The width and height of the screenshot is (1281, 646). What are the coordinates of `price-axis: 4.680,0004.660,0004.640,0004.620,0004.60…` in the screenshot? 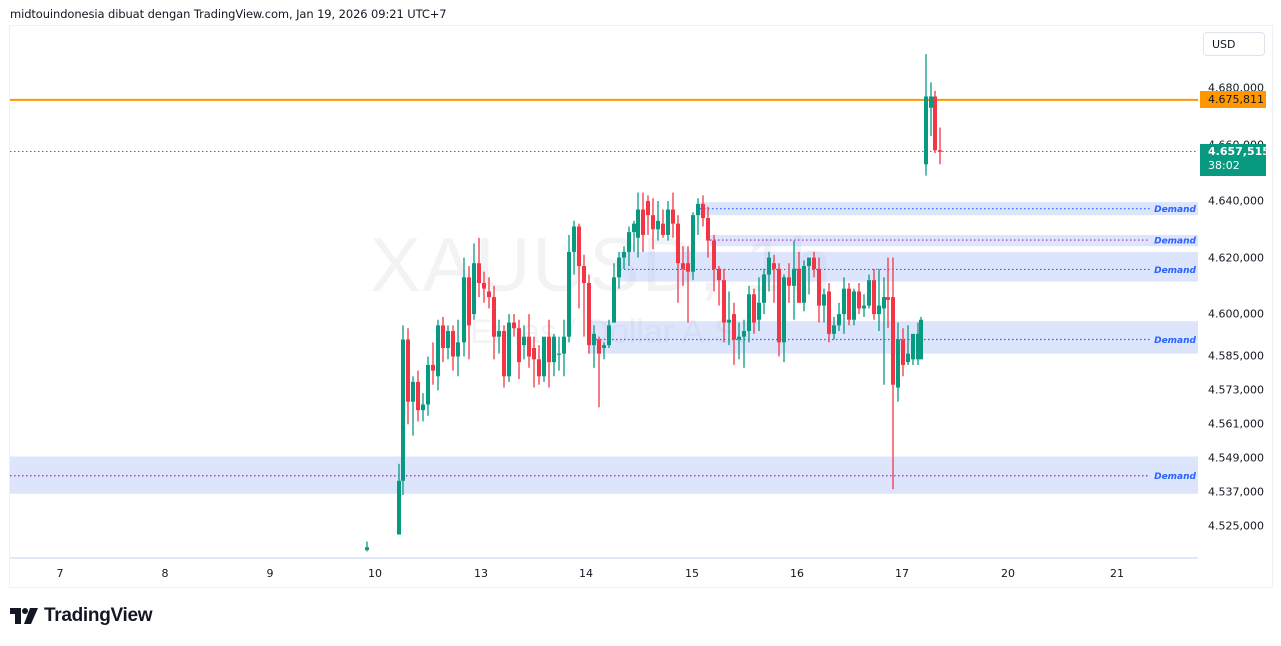 It's located at (1234, 305).